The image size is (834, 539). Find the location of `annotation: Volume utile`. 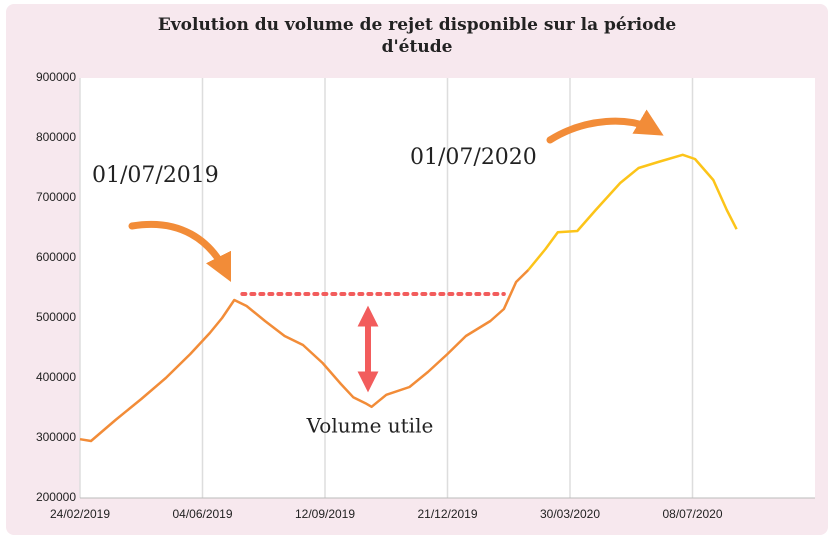

annotation: Volume utile is located at coordinates (370, 426).